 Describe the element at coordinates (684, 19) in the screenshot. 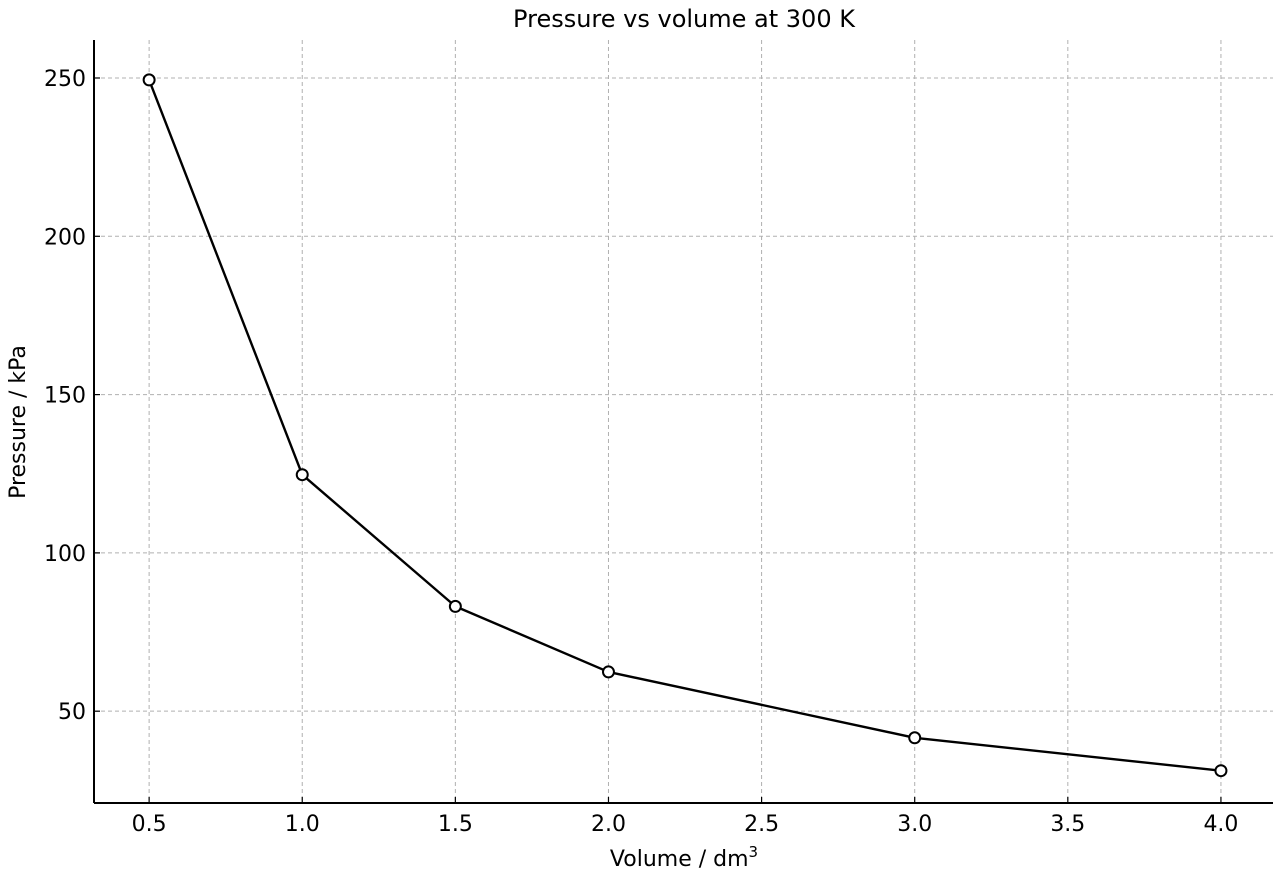

I see `chart-title: Pressure vs volume at 300 K` at that location.